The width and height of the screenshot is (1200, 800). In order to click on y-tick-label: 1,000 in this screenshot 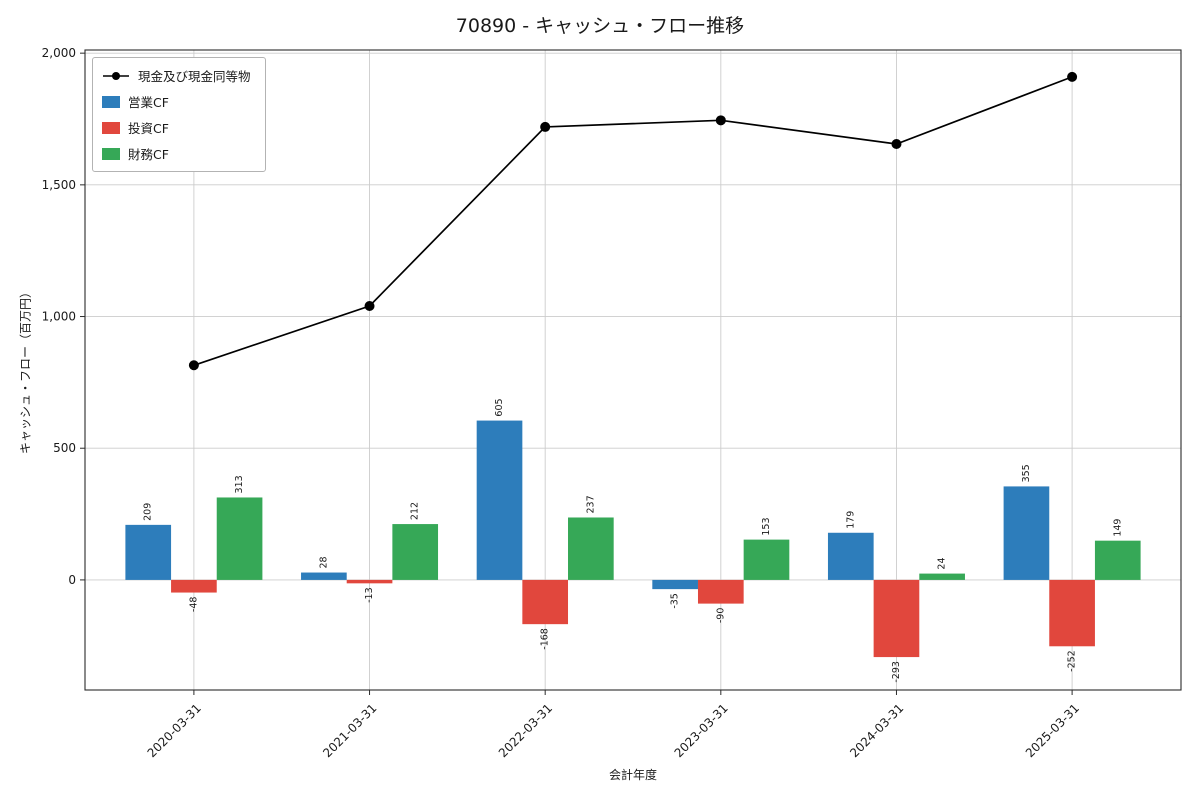, I will do `click(59, 317)`.